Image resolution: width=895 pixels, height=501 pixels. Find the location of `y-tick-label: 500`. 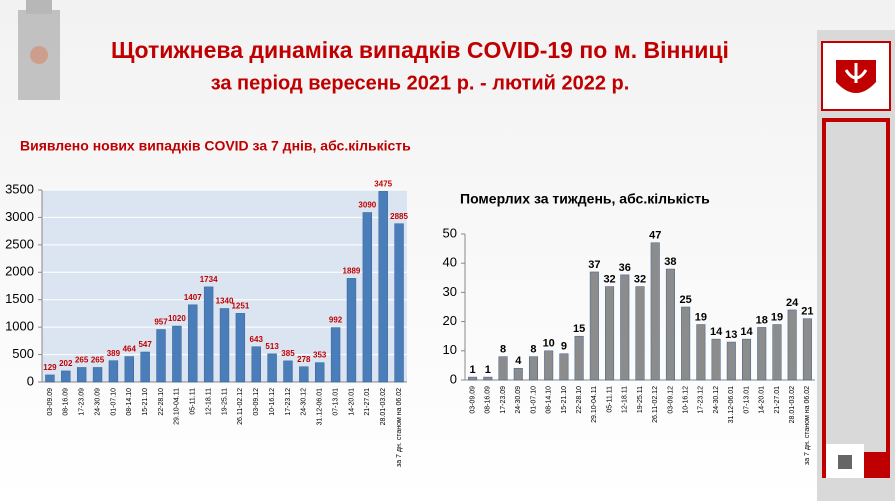

y-tick-label: 500 is located at coordinates (23, 353).